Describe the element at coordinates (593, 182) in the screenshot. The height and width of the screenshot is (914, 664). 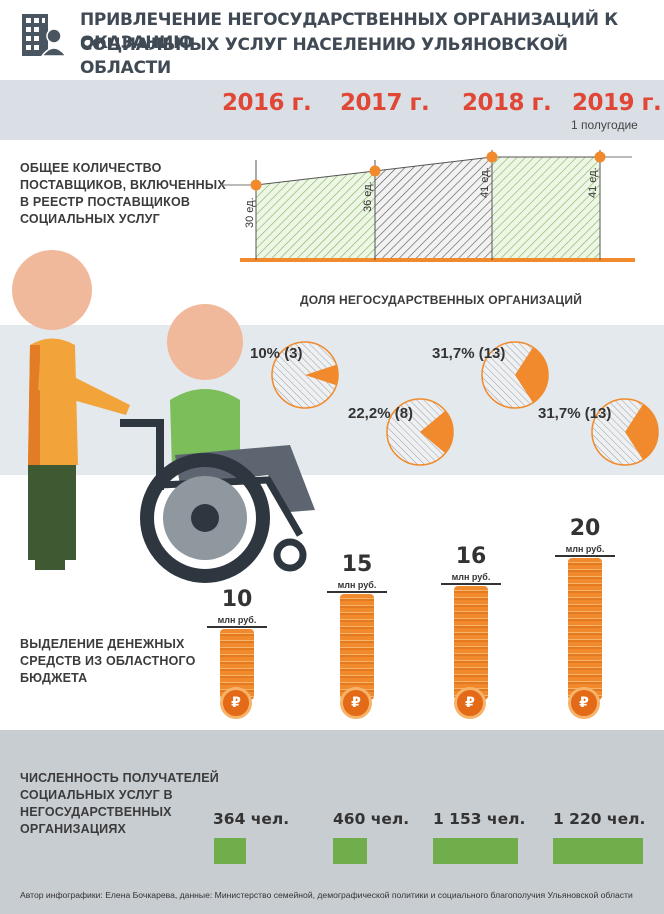
I see `providers-value-2019: 41 ед.` at that location.